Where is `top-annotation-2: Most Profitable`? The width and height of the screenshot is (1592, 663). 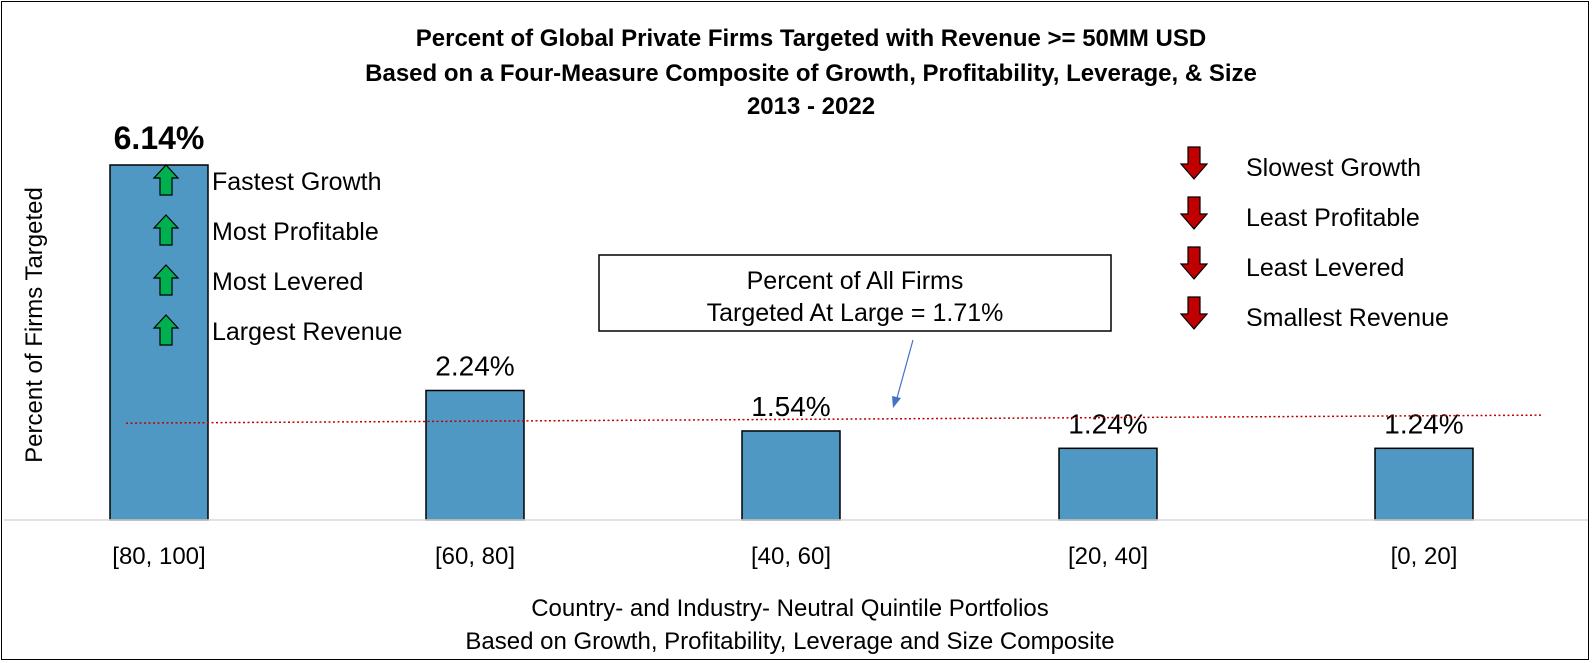 top-annotation-2: Most Profitable is located at coordinates (295, 232).